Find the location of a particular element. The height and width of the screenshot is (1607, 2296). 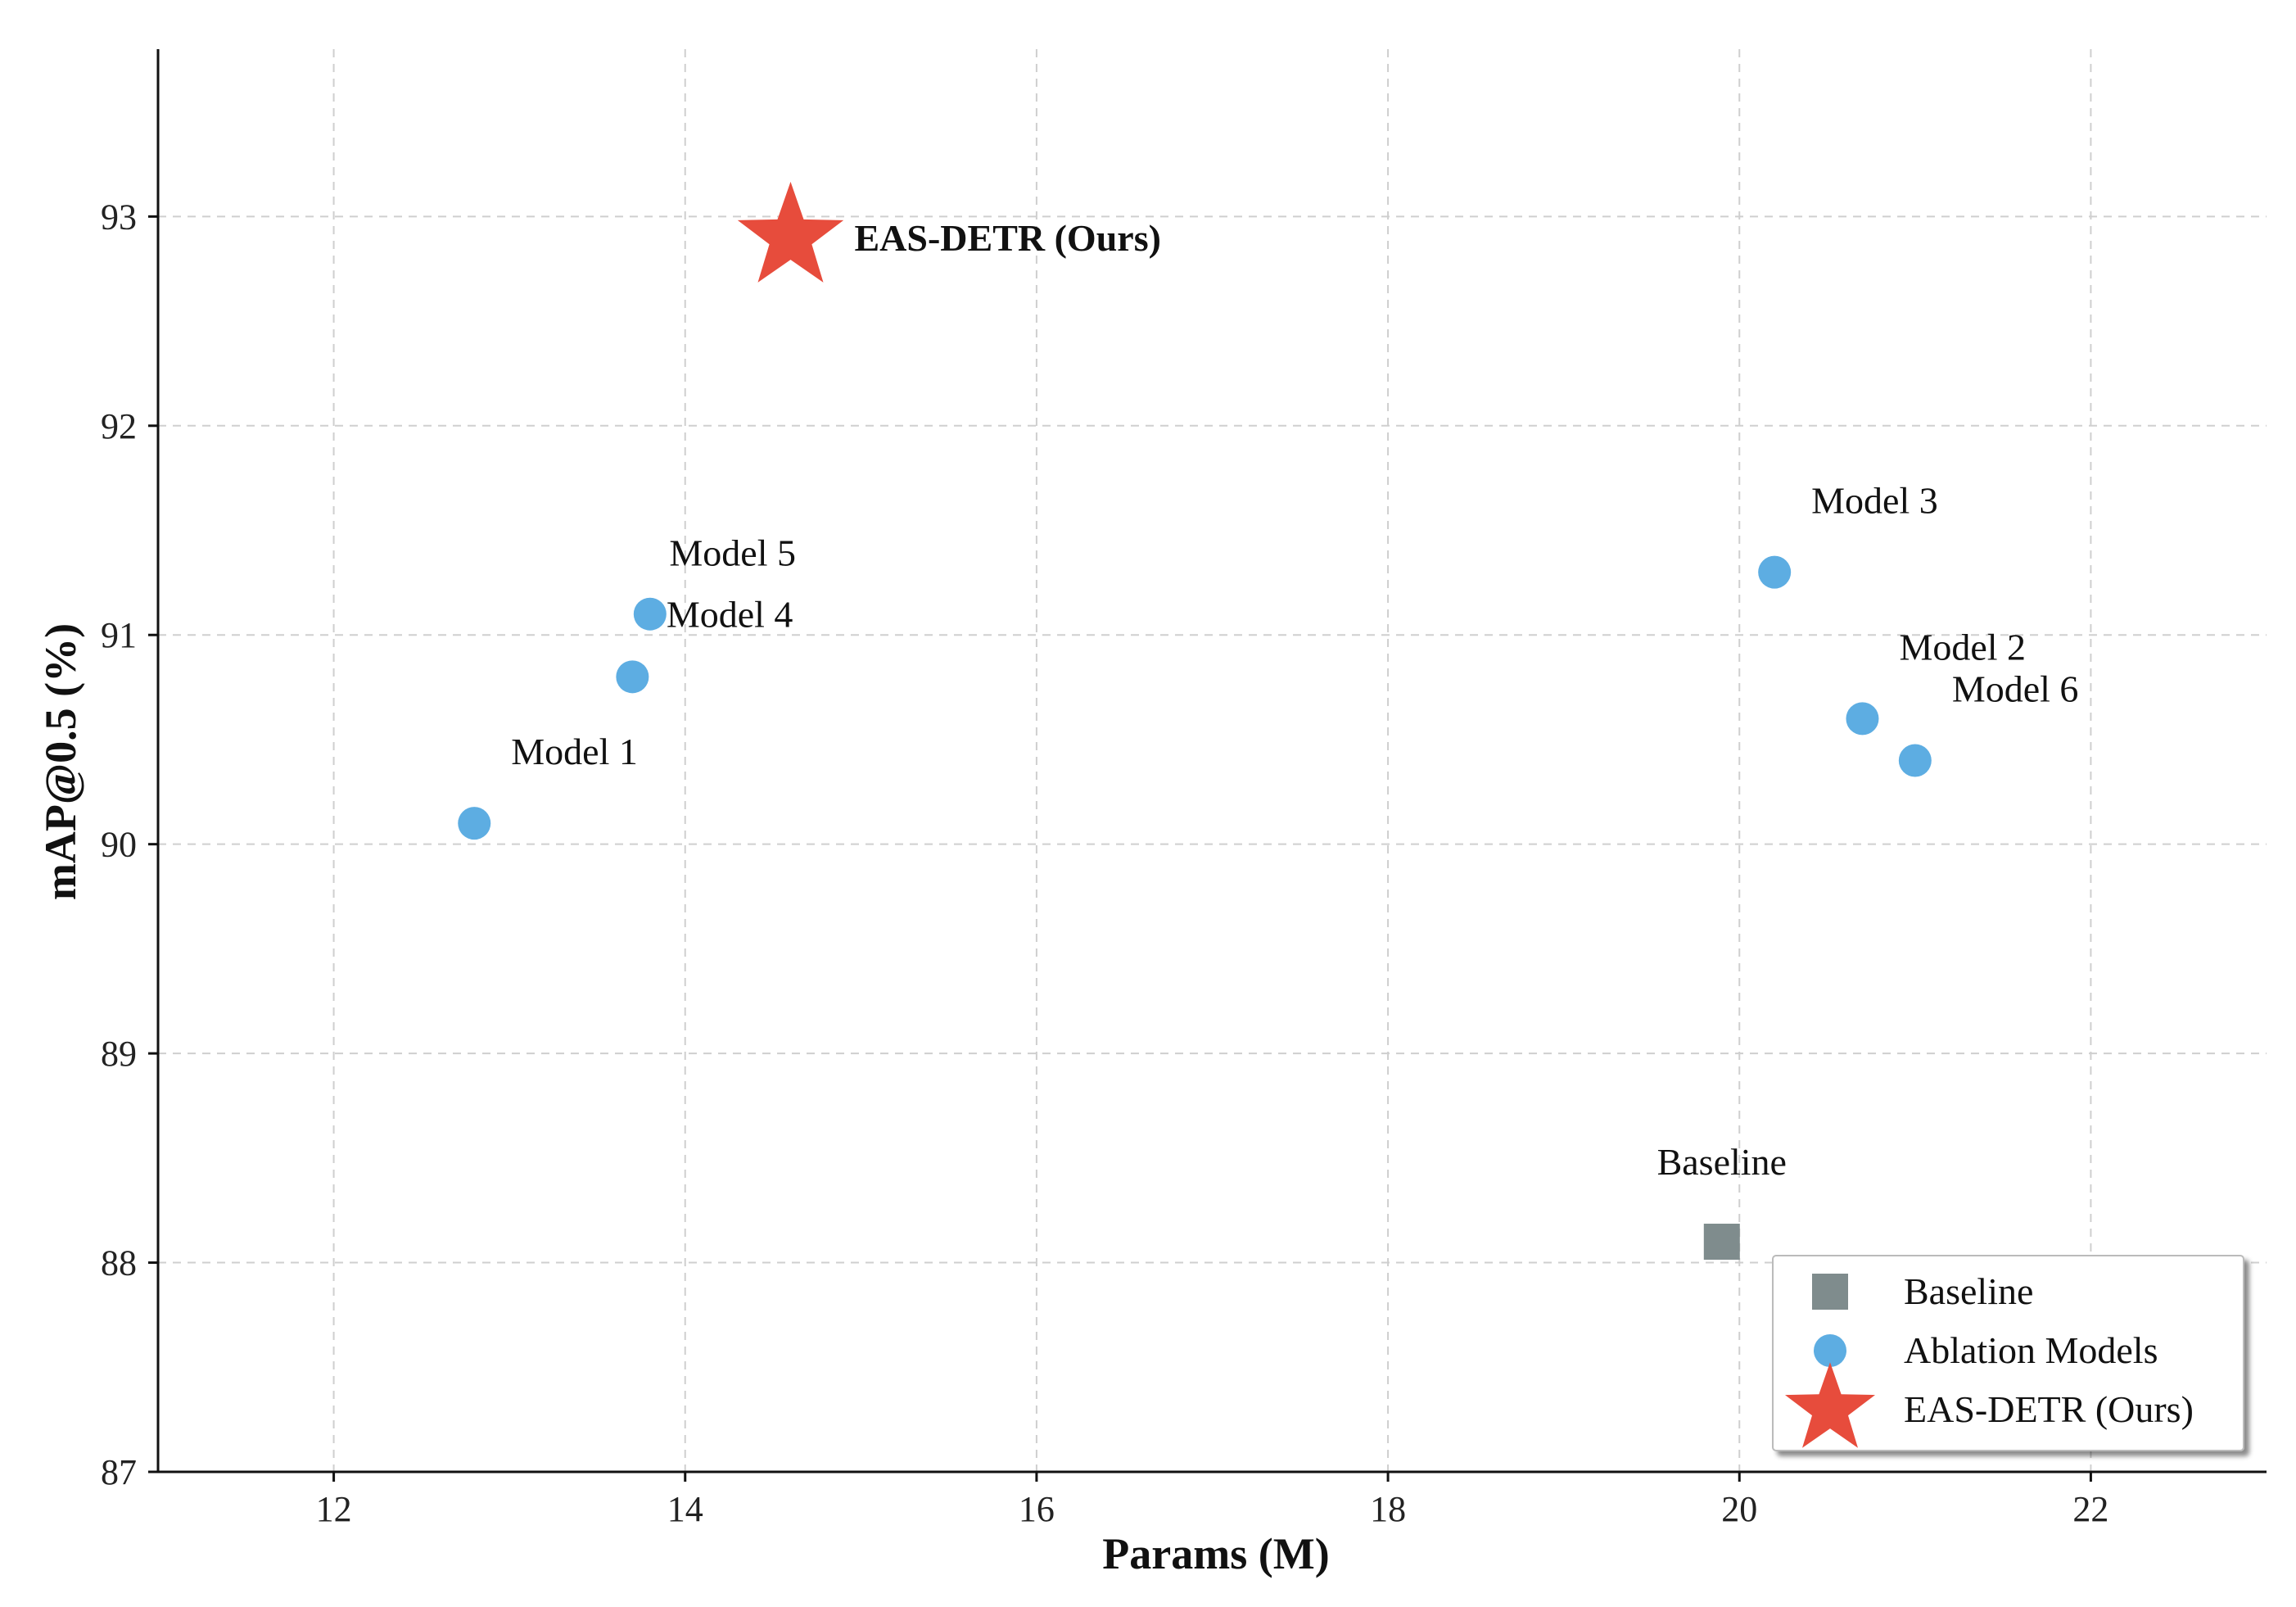

legend-label: EAS-DETR (Ours) is located at coordinates (2049, 1409).